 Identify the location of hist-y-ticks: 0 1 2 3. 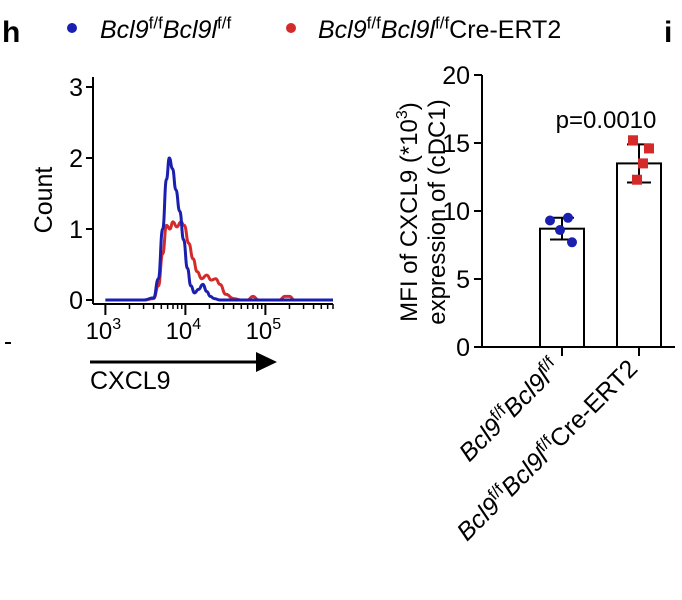
(81, 194).